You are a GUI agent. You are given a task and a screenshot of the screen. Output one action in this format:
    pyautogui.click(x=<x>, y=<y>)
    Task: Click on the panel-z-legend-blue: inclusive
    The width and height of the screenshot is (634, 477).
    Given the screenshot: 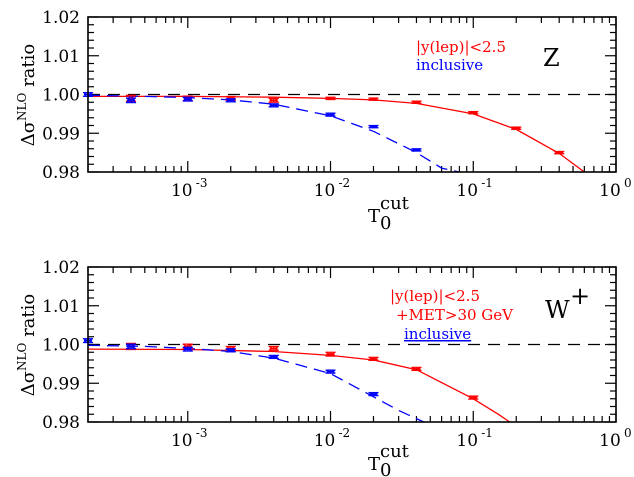 What is the action you would take?
    pyautogui.click(x=449, y=65)
    